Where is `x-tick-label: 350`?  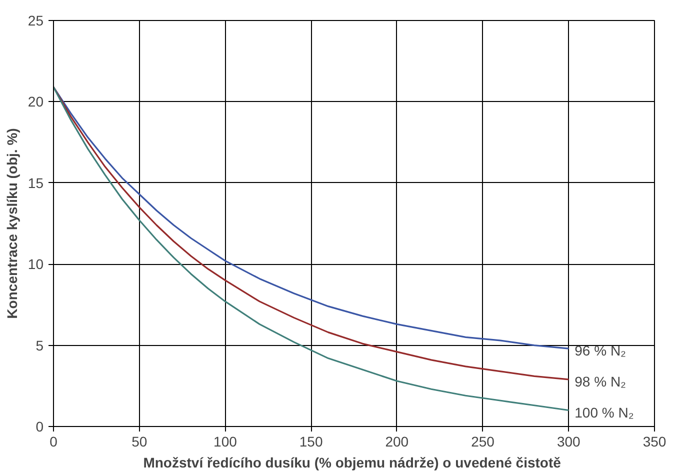
x-tick-label: 350 is located at coordinates (654, 442).